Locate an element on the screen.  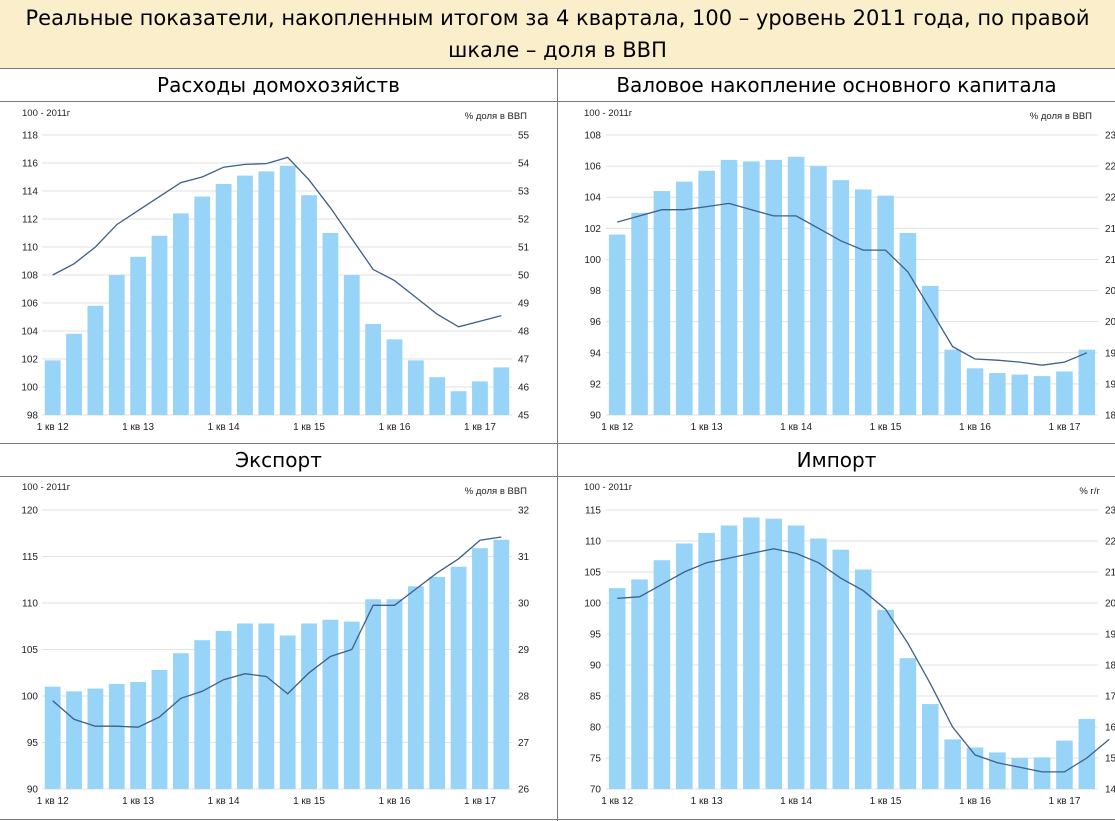
y-right-tick-label: 19,0 is located at coordinates (1110, 384).